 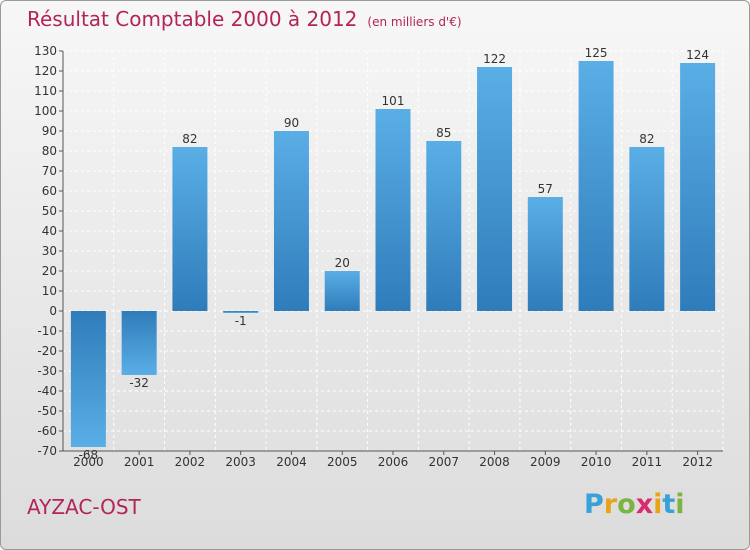 I want to click on logo-letter: x, so click(x=644, y=504).